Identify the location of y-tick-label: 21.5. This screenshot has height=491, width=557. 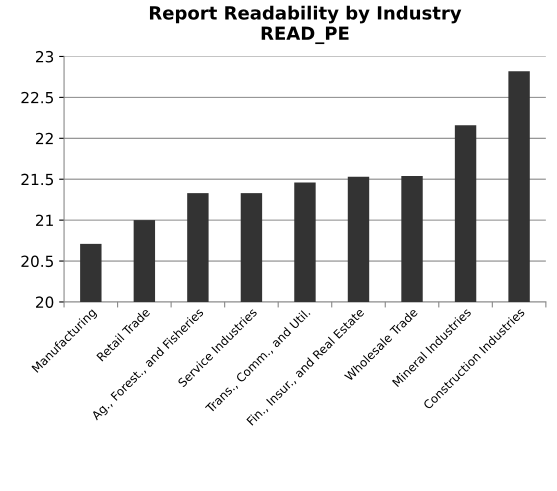
(37, 180).